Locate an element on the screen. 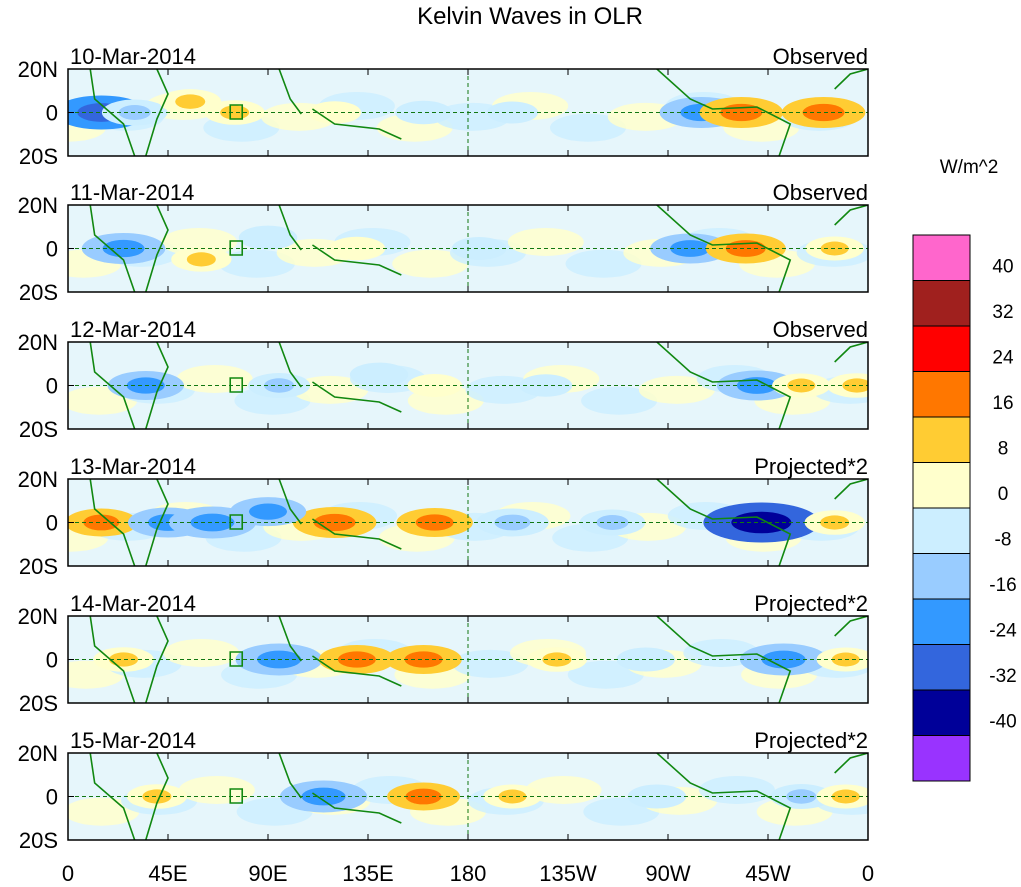 The image size is (1021, 887). panel-5: 20N 0 20S 14-Mar-2014 Projected*2 is located at coordinates (443, 653).